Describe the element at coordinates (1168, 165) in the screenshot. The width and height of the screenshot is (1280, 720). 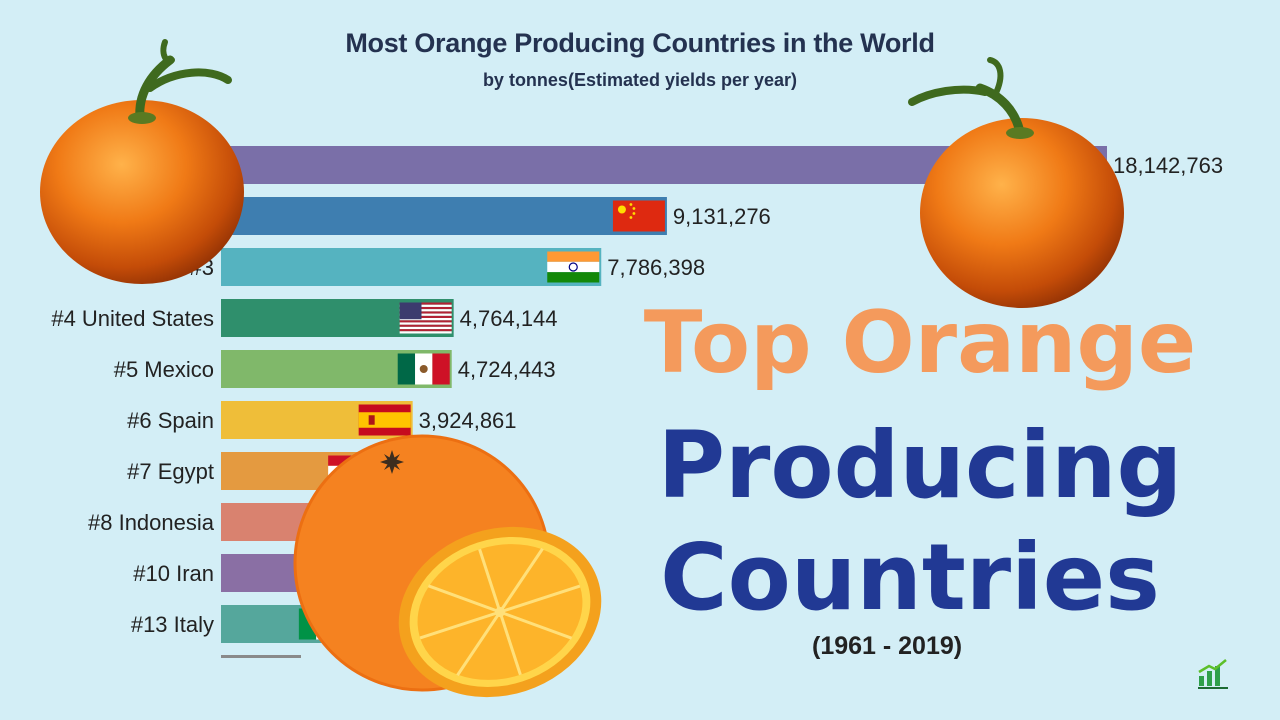
I see `value-label: 18,142,763` at that location.